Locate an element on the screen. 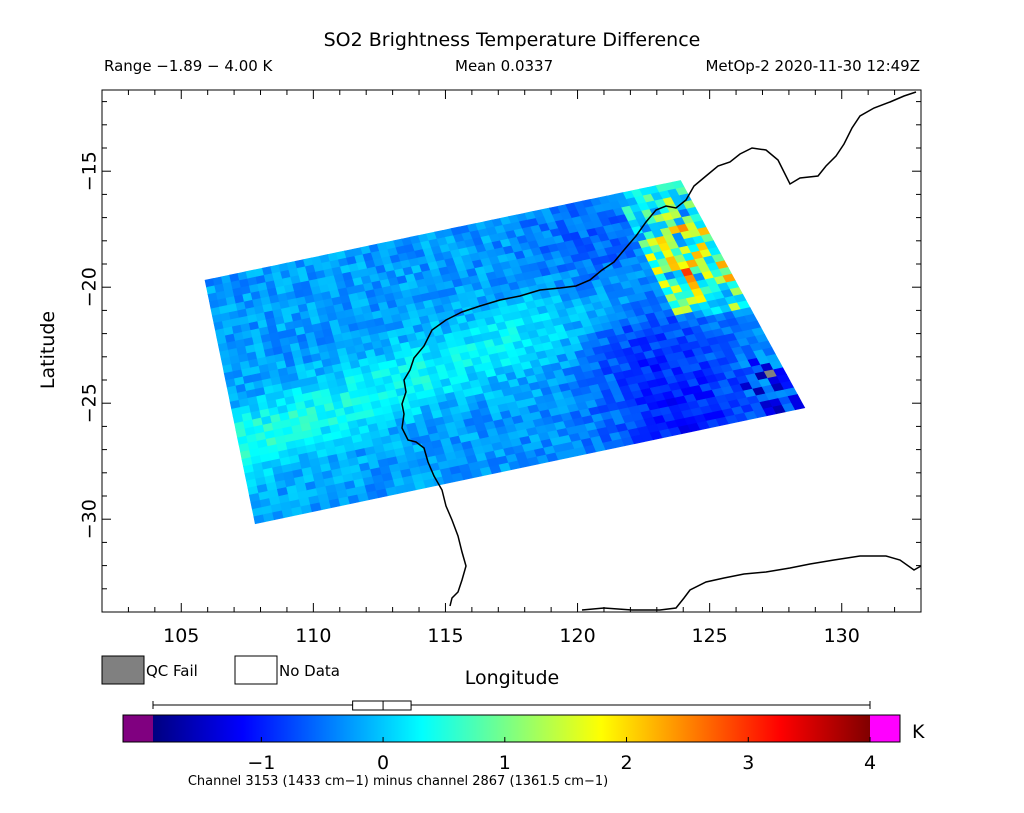 This screenshot has height=813, width=1024. x-tick-label: 120 is located at coordinates (577, 636).